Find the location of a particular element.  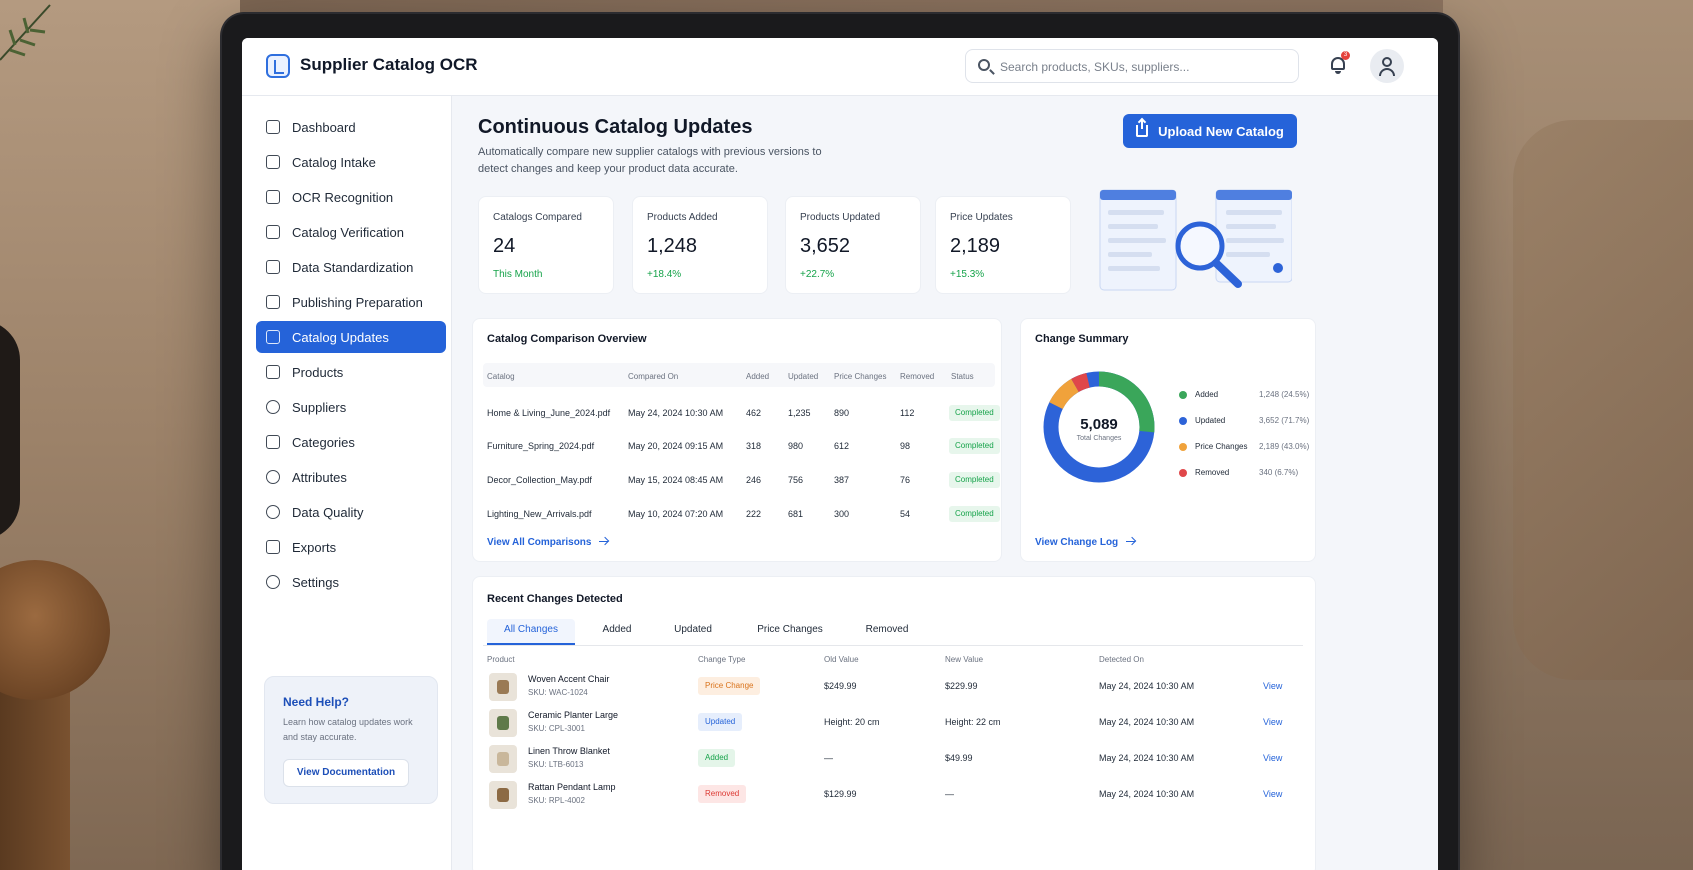

table-cell: 612 is located at coordinates (842, 446).